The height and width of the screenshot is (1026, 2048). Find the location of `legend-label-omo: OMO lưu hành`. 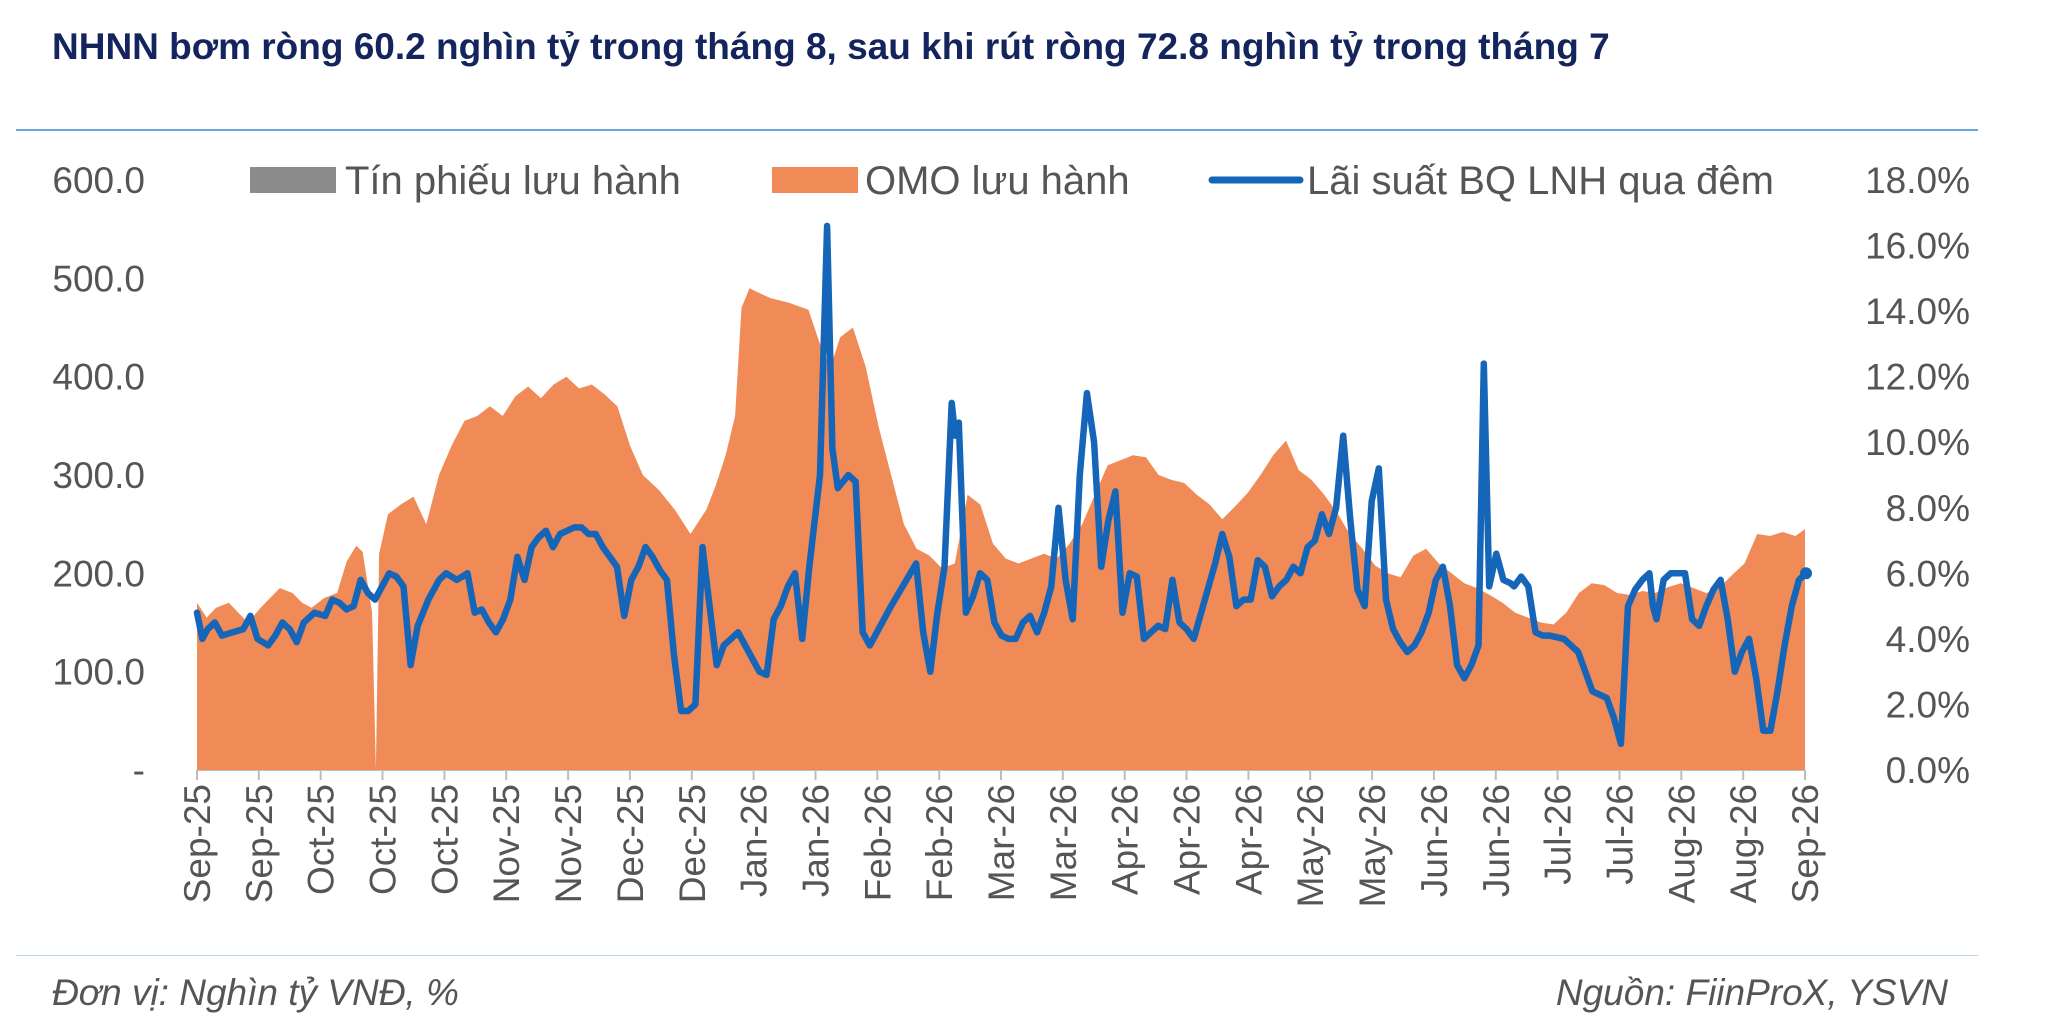

legend-label-omo: OMO lưu hành is located at coordinates (997, 181).